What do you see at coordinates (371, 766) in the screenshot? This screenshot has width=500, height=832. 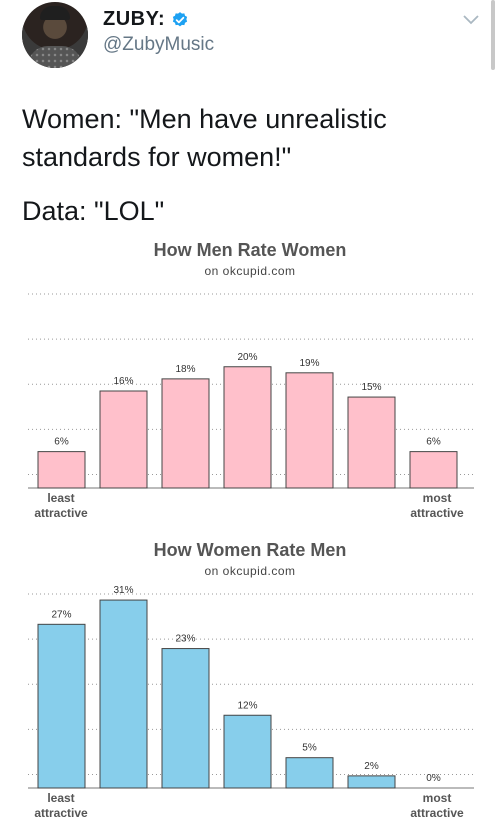 I see `bar-value-label: 2%` at bounding box center [371, 766].